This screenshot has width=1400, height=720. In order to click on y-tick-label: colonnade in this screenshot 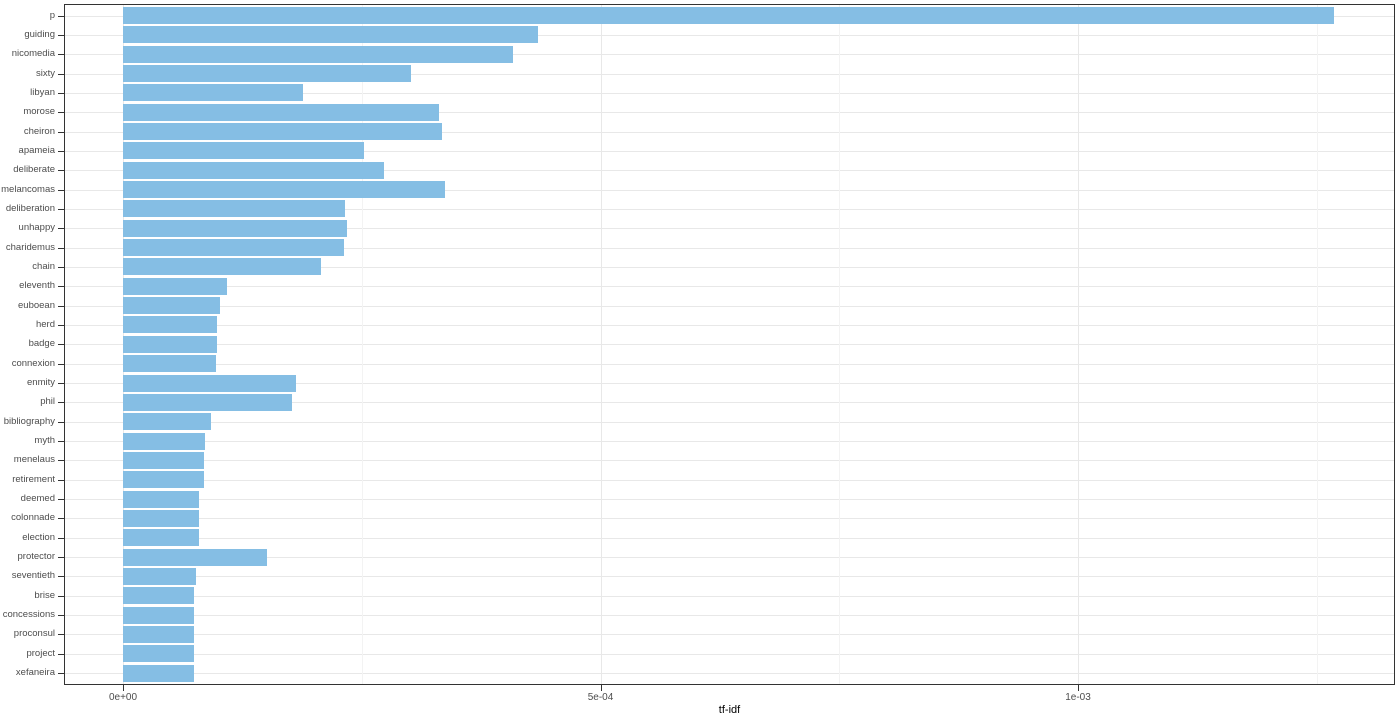, I will do `click(33, 518)`.